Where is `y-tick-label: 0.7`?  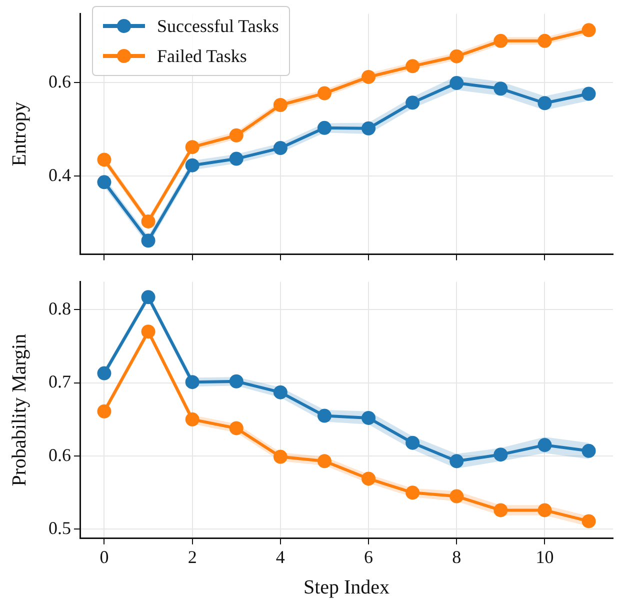 y-tick-label: 0.7 is located at coordinates (59, 382).